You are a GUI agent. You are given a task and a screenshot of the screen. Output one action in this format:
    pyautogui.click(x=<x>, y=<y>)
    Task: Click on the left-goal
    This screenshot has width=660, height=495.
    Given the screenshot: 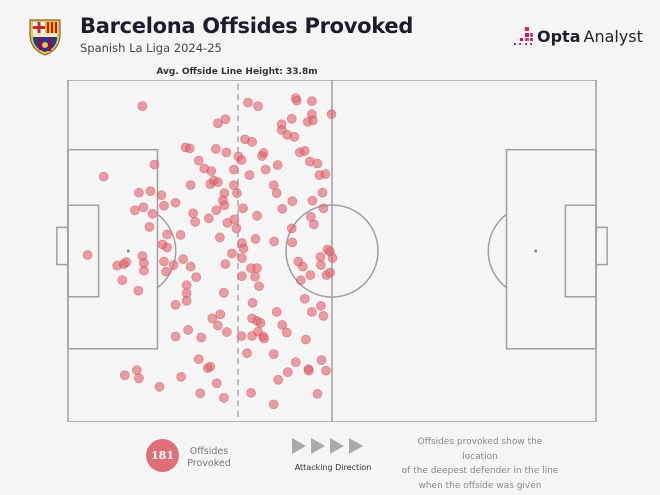 What is the action you would take?
    pyautogui.click(x=62, y=246)
    